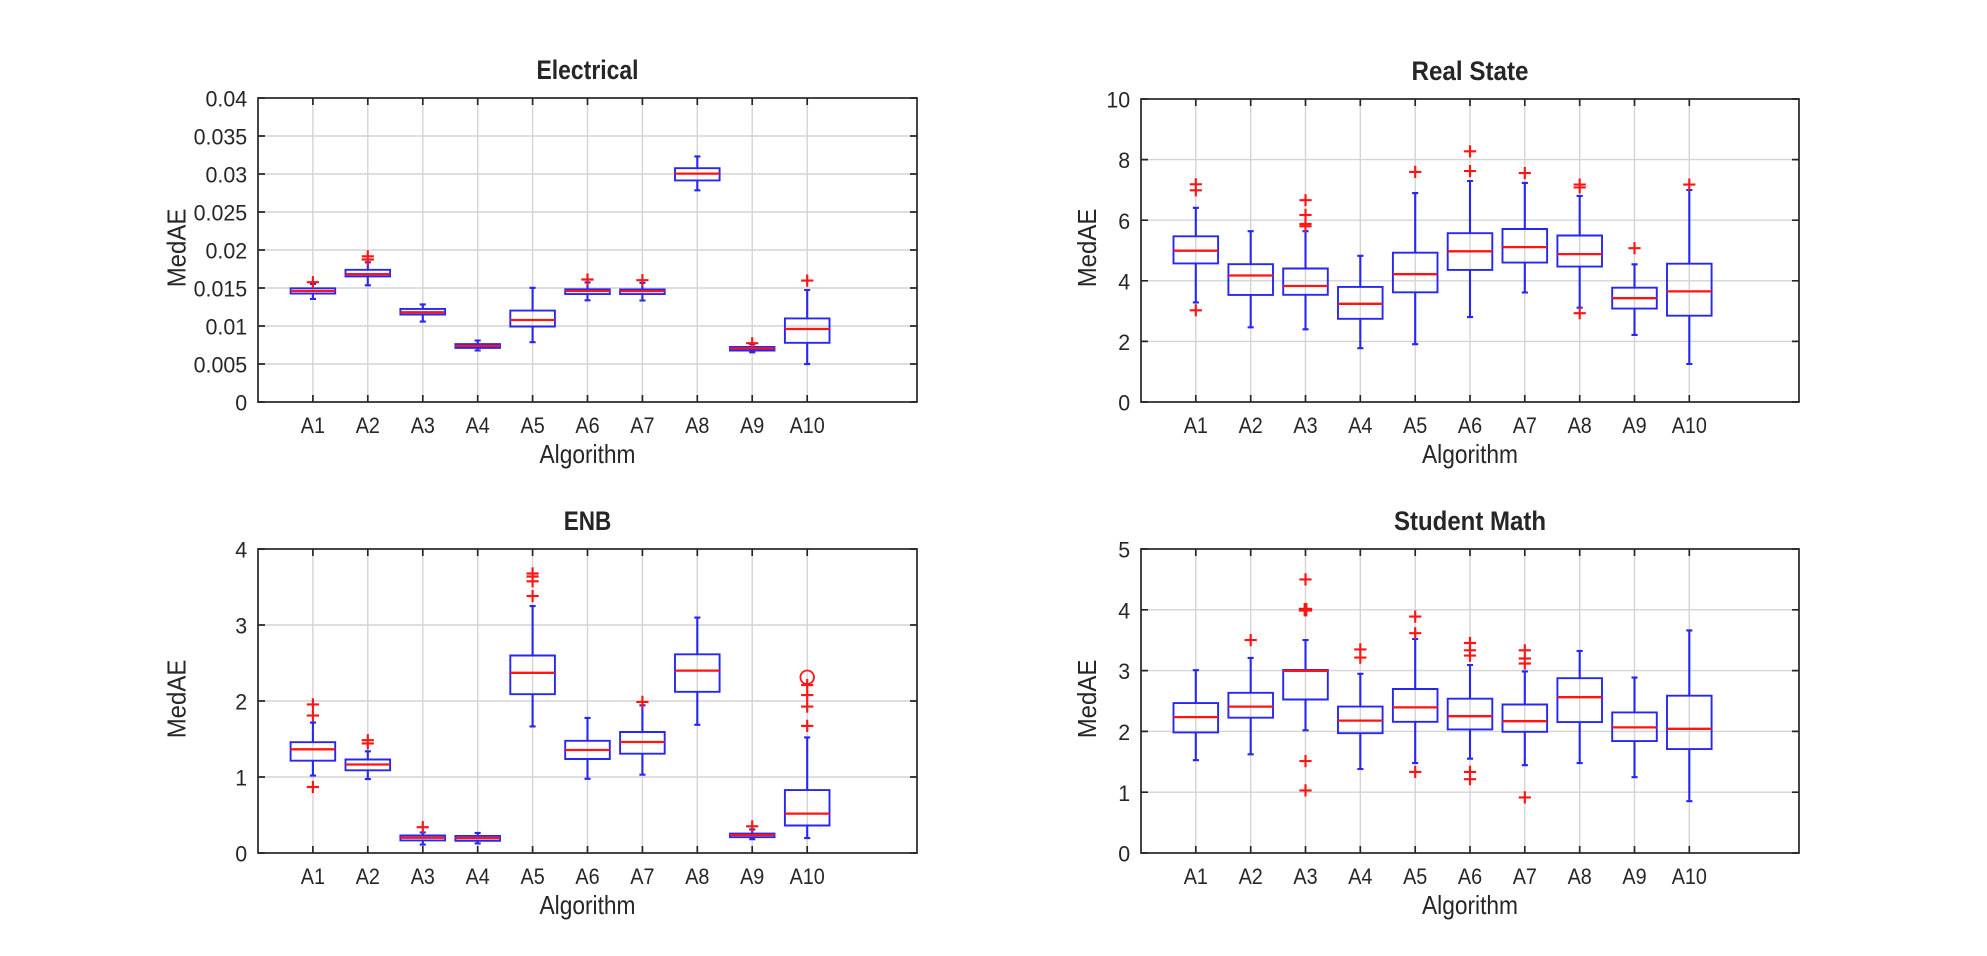 This screenshot has width=1987, height=956. Describe the element at coordinates (1124, 550) in the screenshot. I see `svg-text: 5` at that location.